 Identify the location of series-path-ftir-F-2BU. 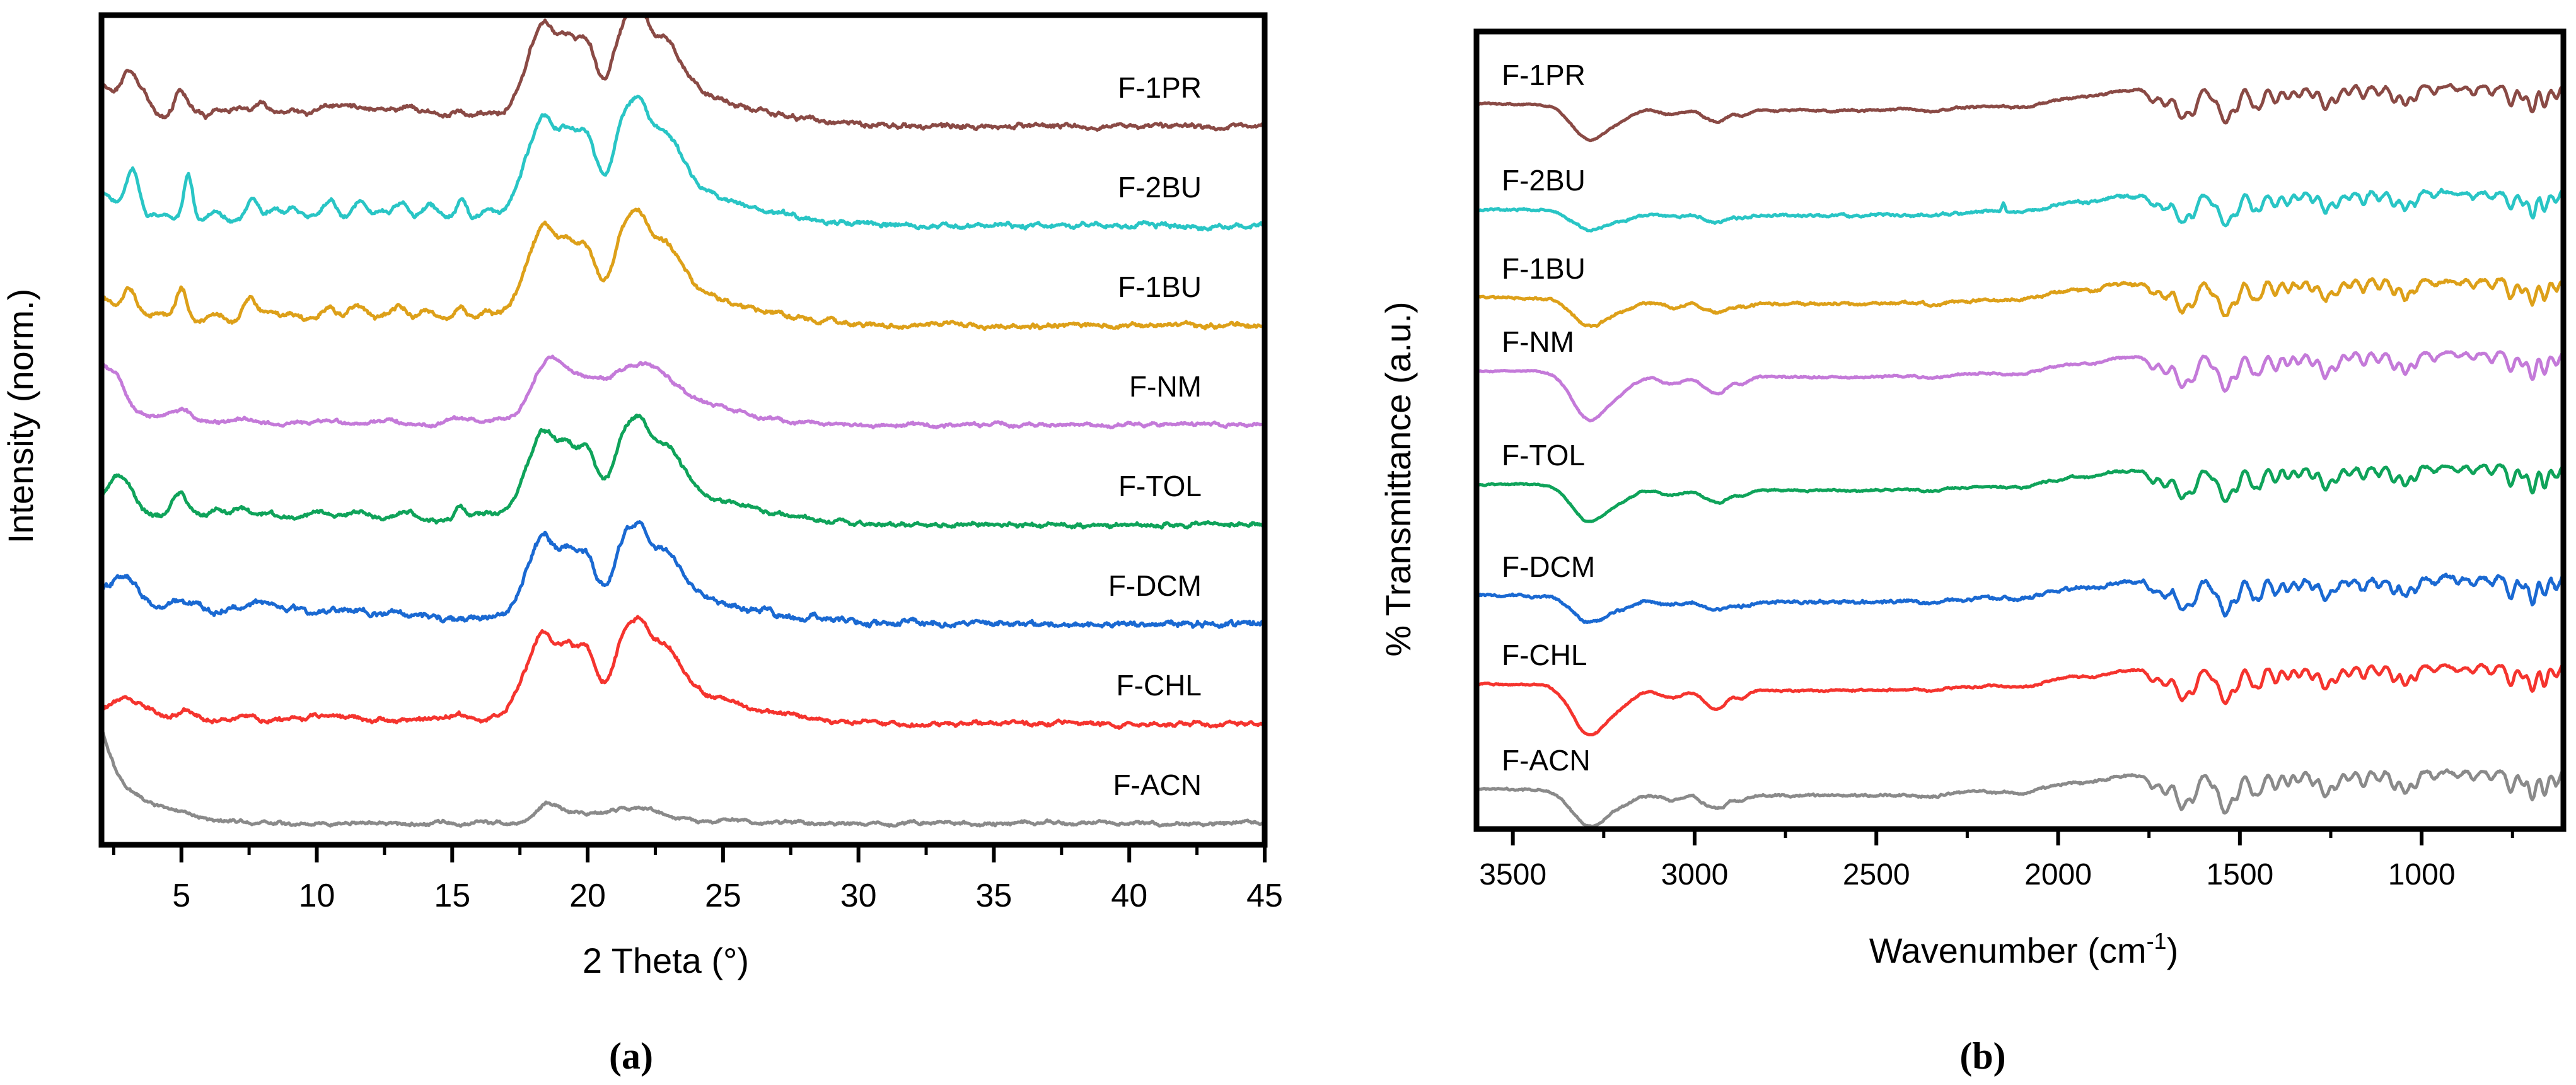
(2020, 210).